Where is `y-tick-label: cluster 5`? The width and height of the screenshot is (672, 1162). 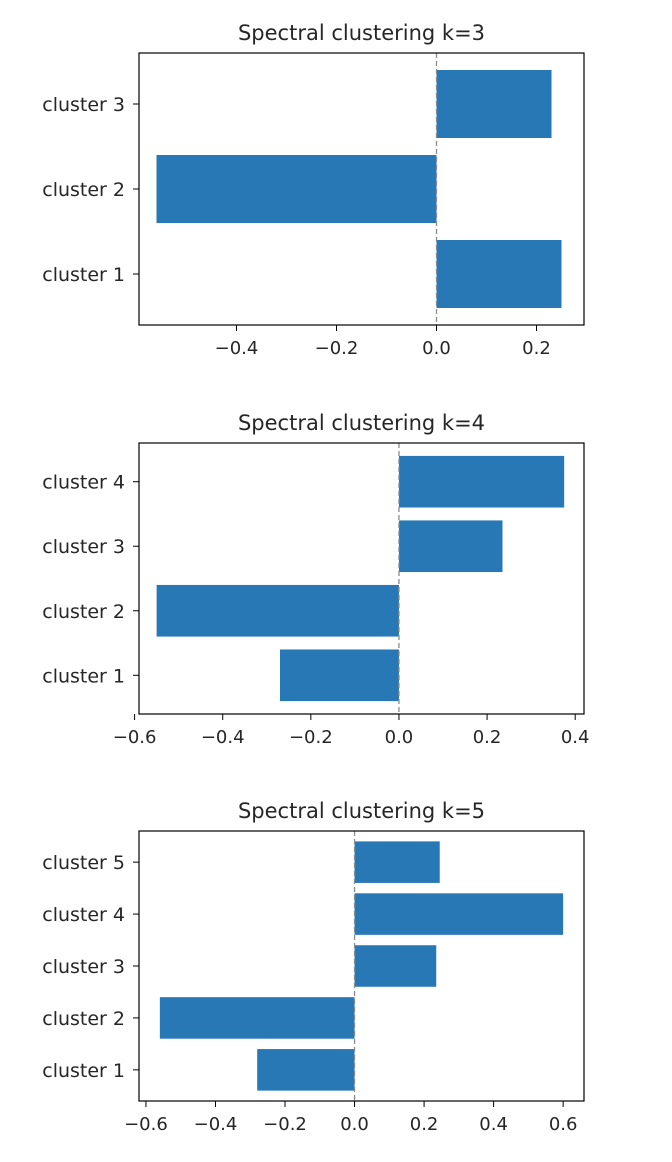
y-tick-label: cluster 5 is located at coordinates (83, 863).